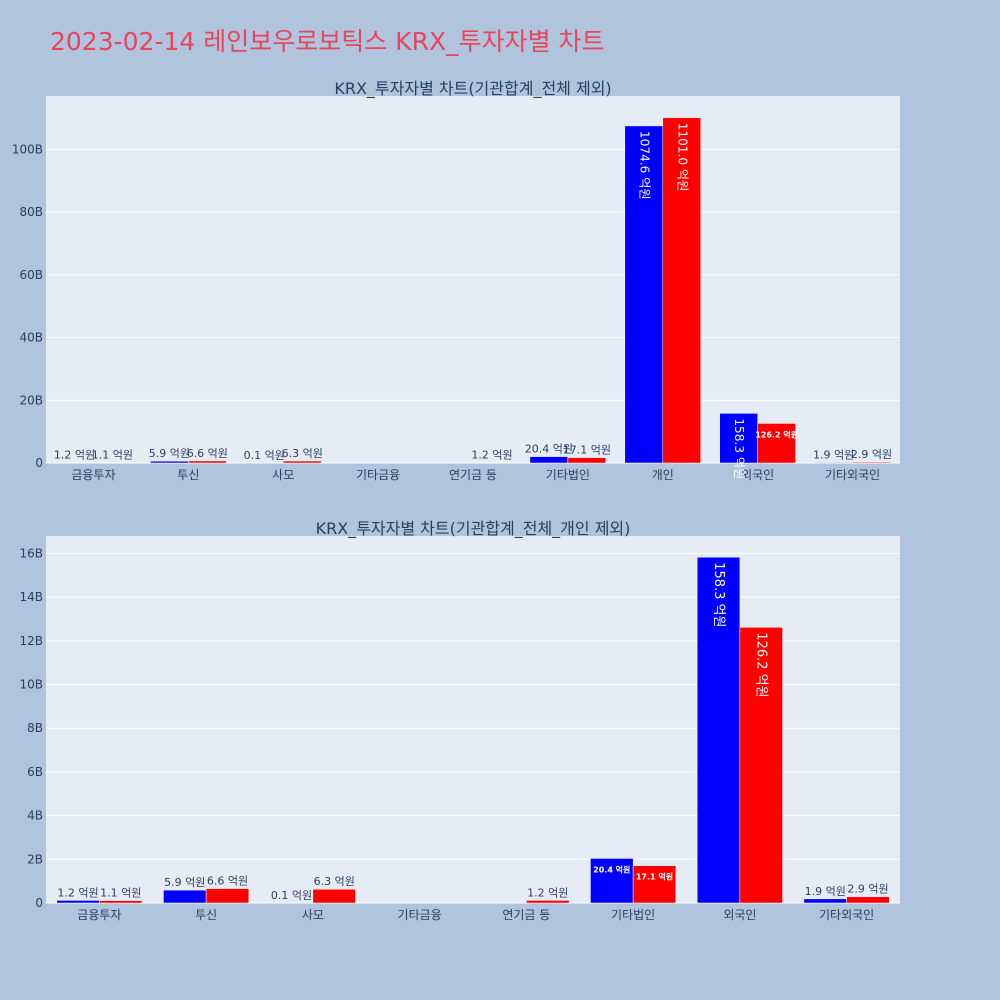 Image resolution: width=1000 pixels, height=1000 pixels. Describe the element at coordinates (31, 275) in the screenshot. I see `y-tick-label: 60B` at that location.